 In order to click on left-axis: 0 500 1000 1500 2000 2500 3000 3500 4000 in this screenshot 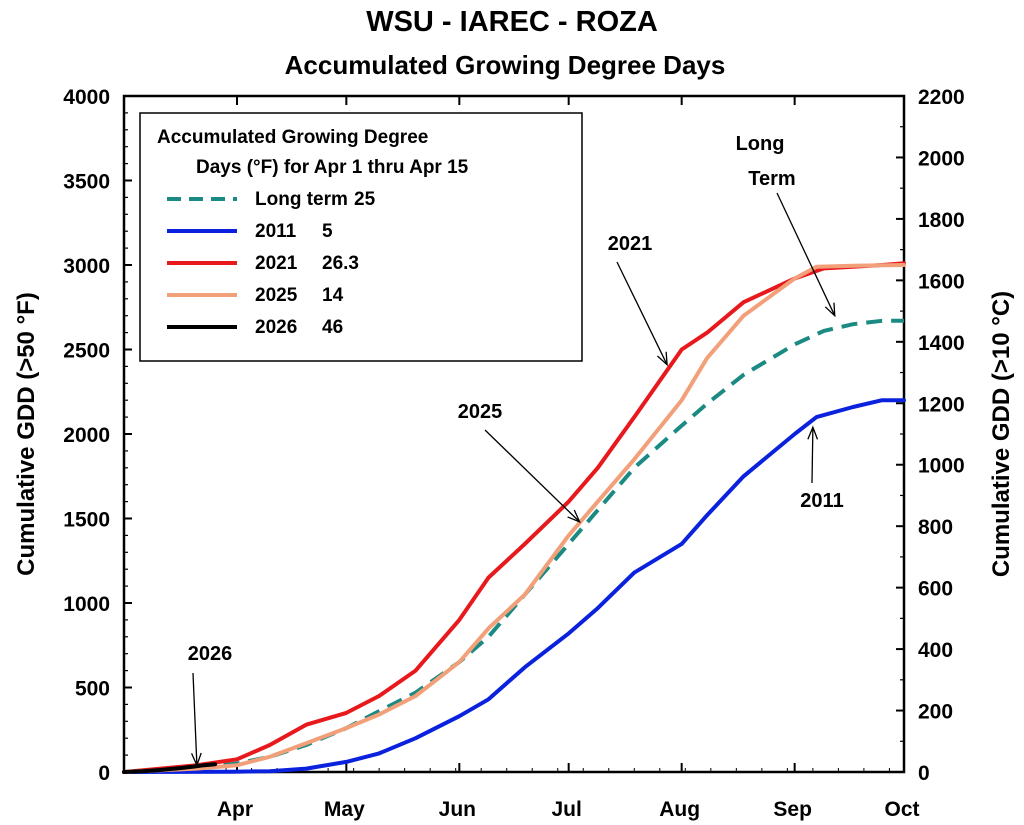, I will do `click(97, 435)`.